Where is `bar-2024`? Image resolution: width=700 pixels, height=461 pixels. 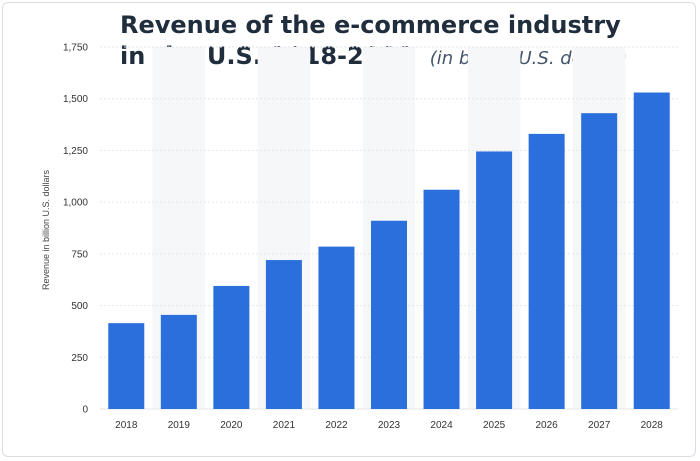 bar-2024 is located at coordinates (441, 299).